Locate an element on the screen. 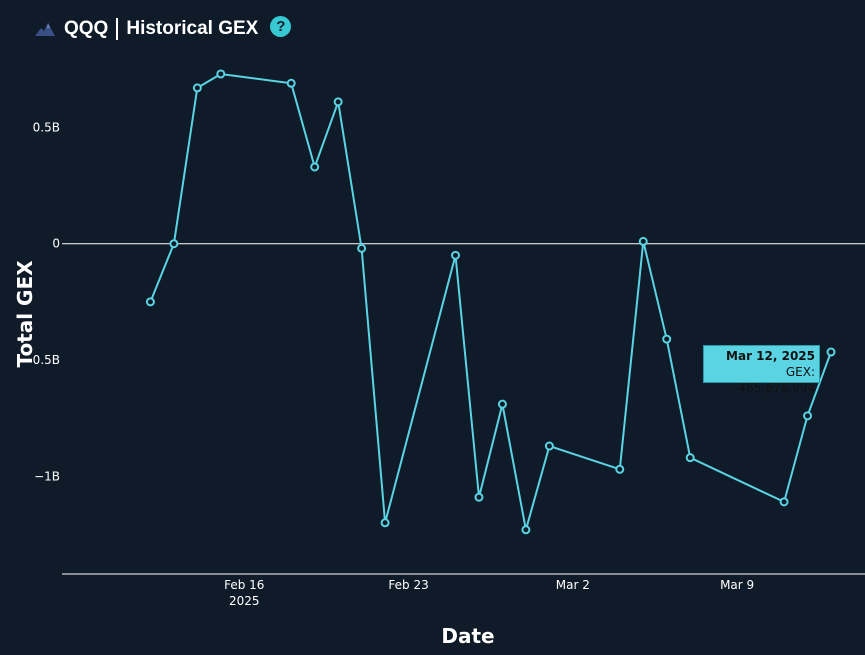  x-tick-label: Feb 23 is located at coordinates (408, 585).